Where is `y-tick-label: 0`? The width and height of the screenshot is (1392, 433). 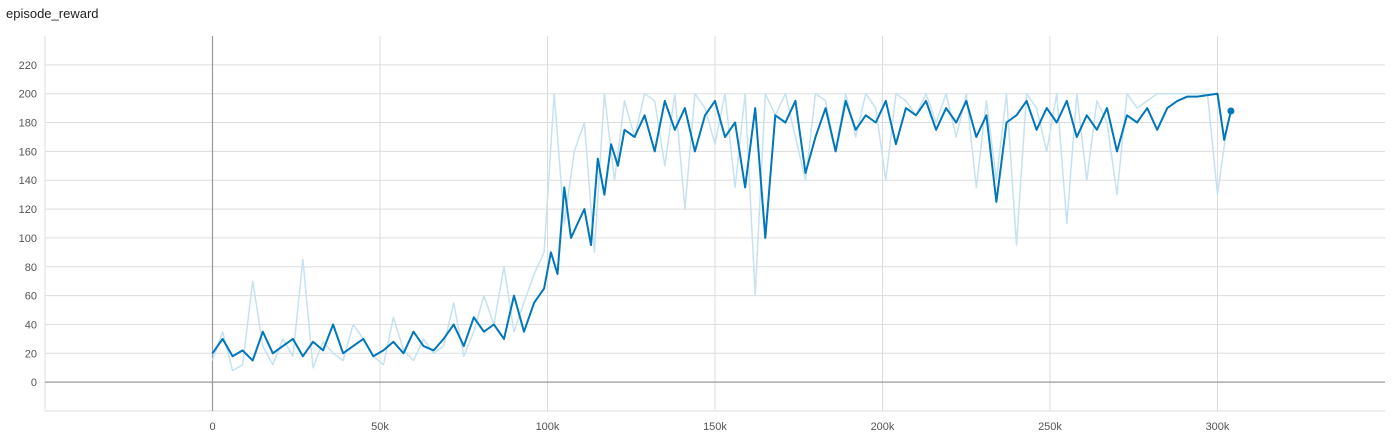
y-tick-label: 0 is located at coordinates (34, 383).